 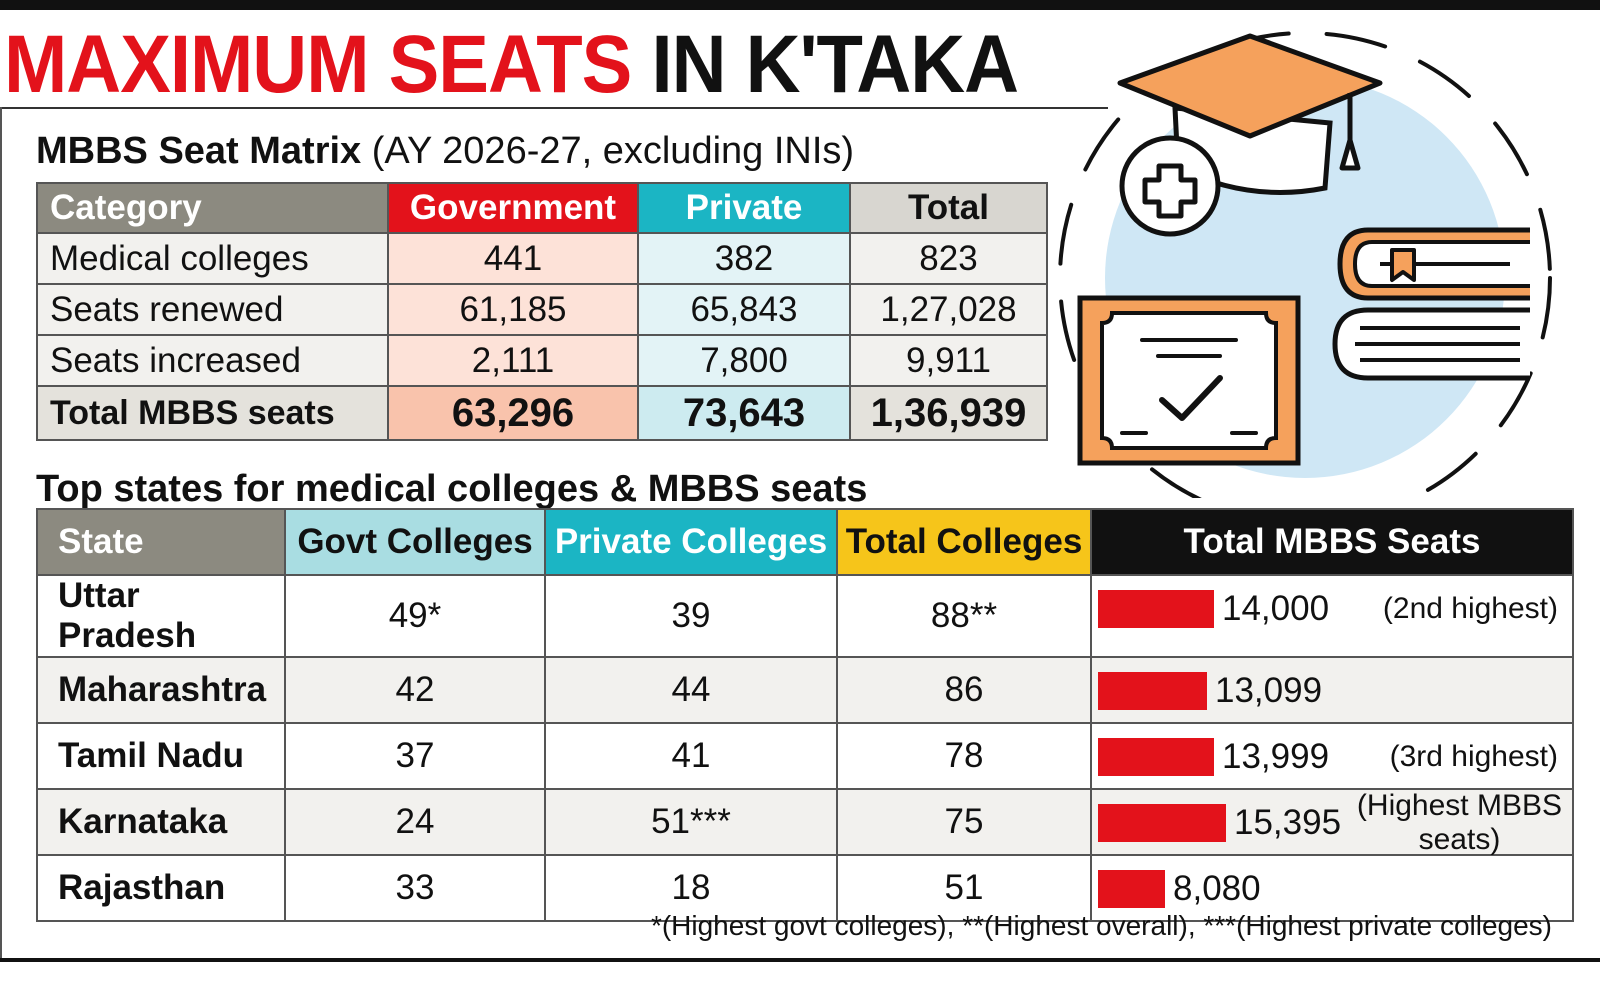 What do you see at coordinates (415, 888) in the screenshot?
I see `state-govt-colleges: 33` at bounding box center [415, 888].